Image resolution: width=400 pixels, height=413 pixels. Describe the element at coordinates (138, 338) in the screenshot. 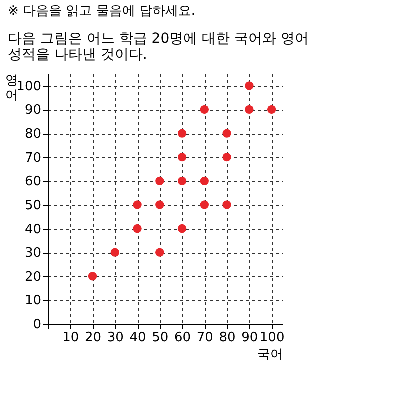

I see `x-tick-label: 40` at that location.